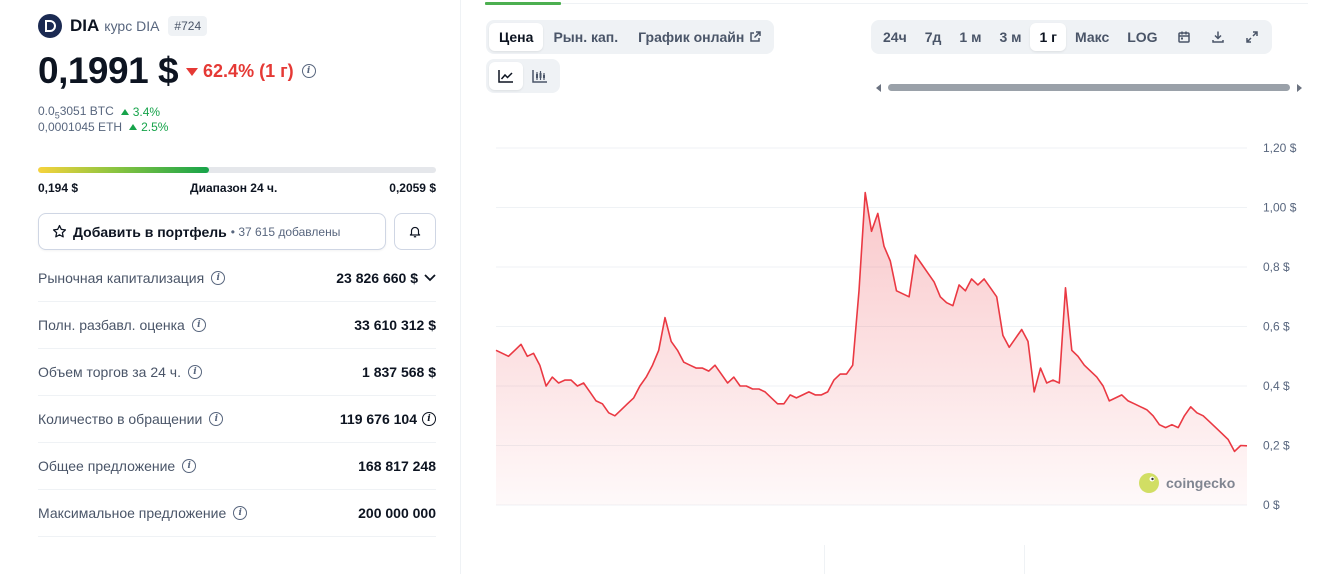  Describe the element at coordinates (756, 36) in the screenshot. I see `external-link-icon` at that location.